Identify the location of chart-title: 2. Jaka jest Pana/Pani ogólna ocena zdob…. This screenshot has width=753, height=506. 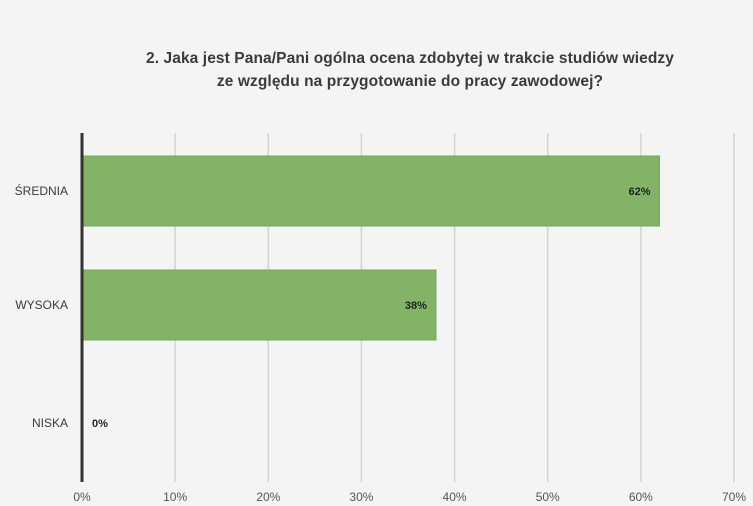
(406, 70).